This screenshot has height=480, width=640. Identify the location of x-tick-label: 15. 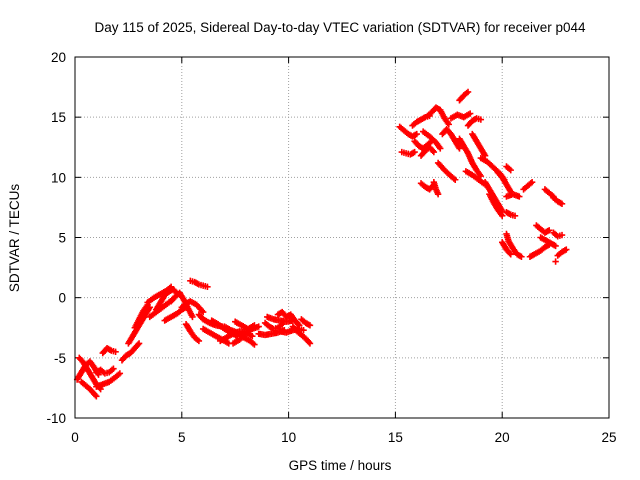
(395, 437).